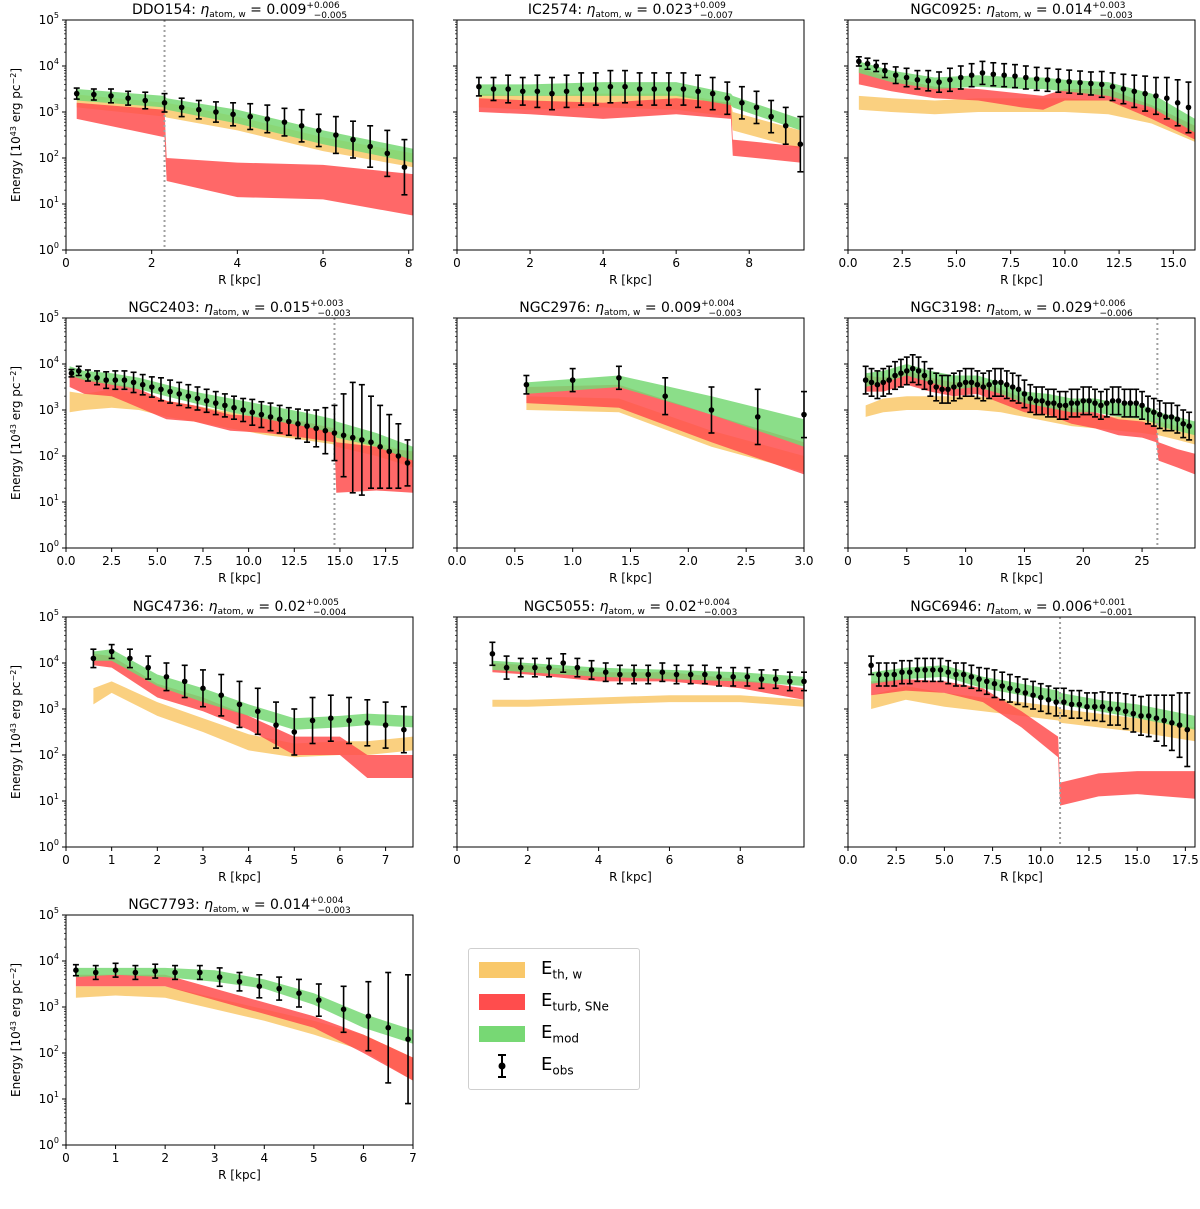  I want to click on legend-label-mod-sub: mod, so click(566, 1038).